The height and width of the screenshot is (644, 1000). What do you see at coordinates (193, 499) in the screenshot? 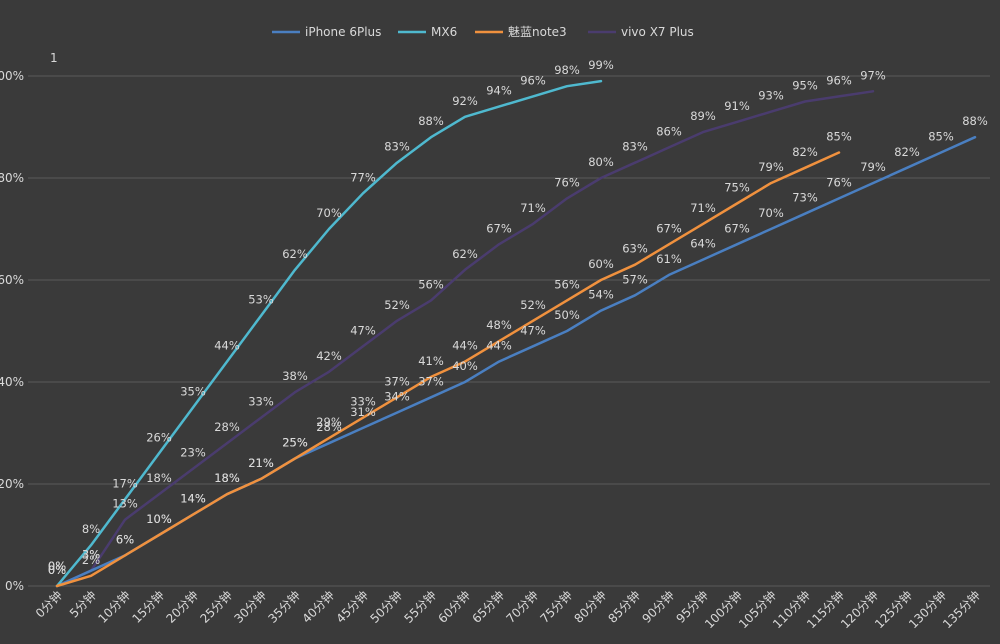
I see `data-label: 14%` at bounding box center [193, 499].